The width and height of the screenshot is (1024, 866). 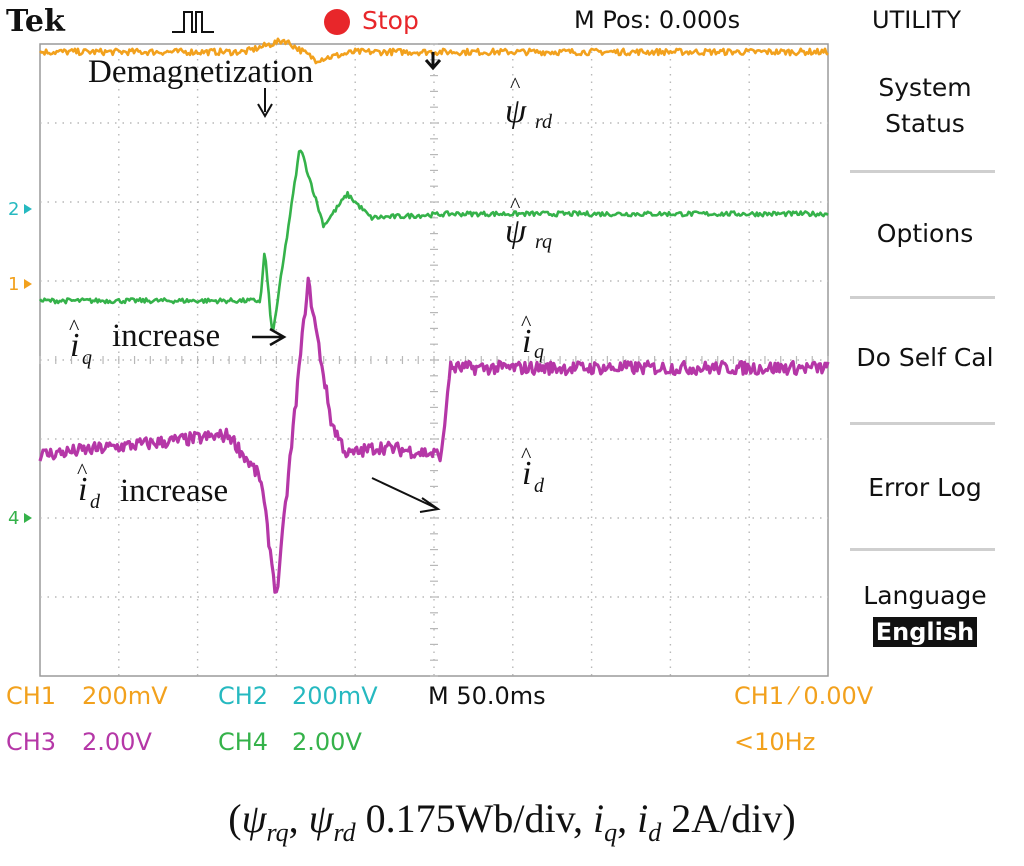 What do you see at coordinates (269, 337) in the screenshot?
I see `iq-increase-arrow-icon` at bounding box center [269, 337].